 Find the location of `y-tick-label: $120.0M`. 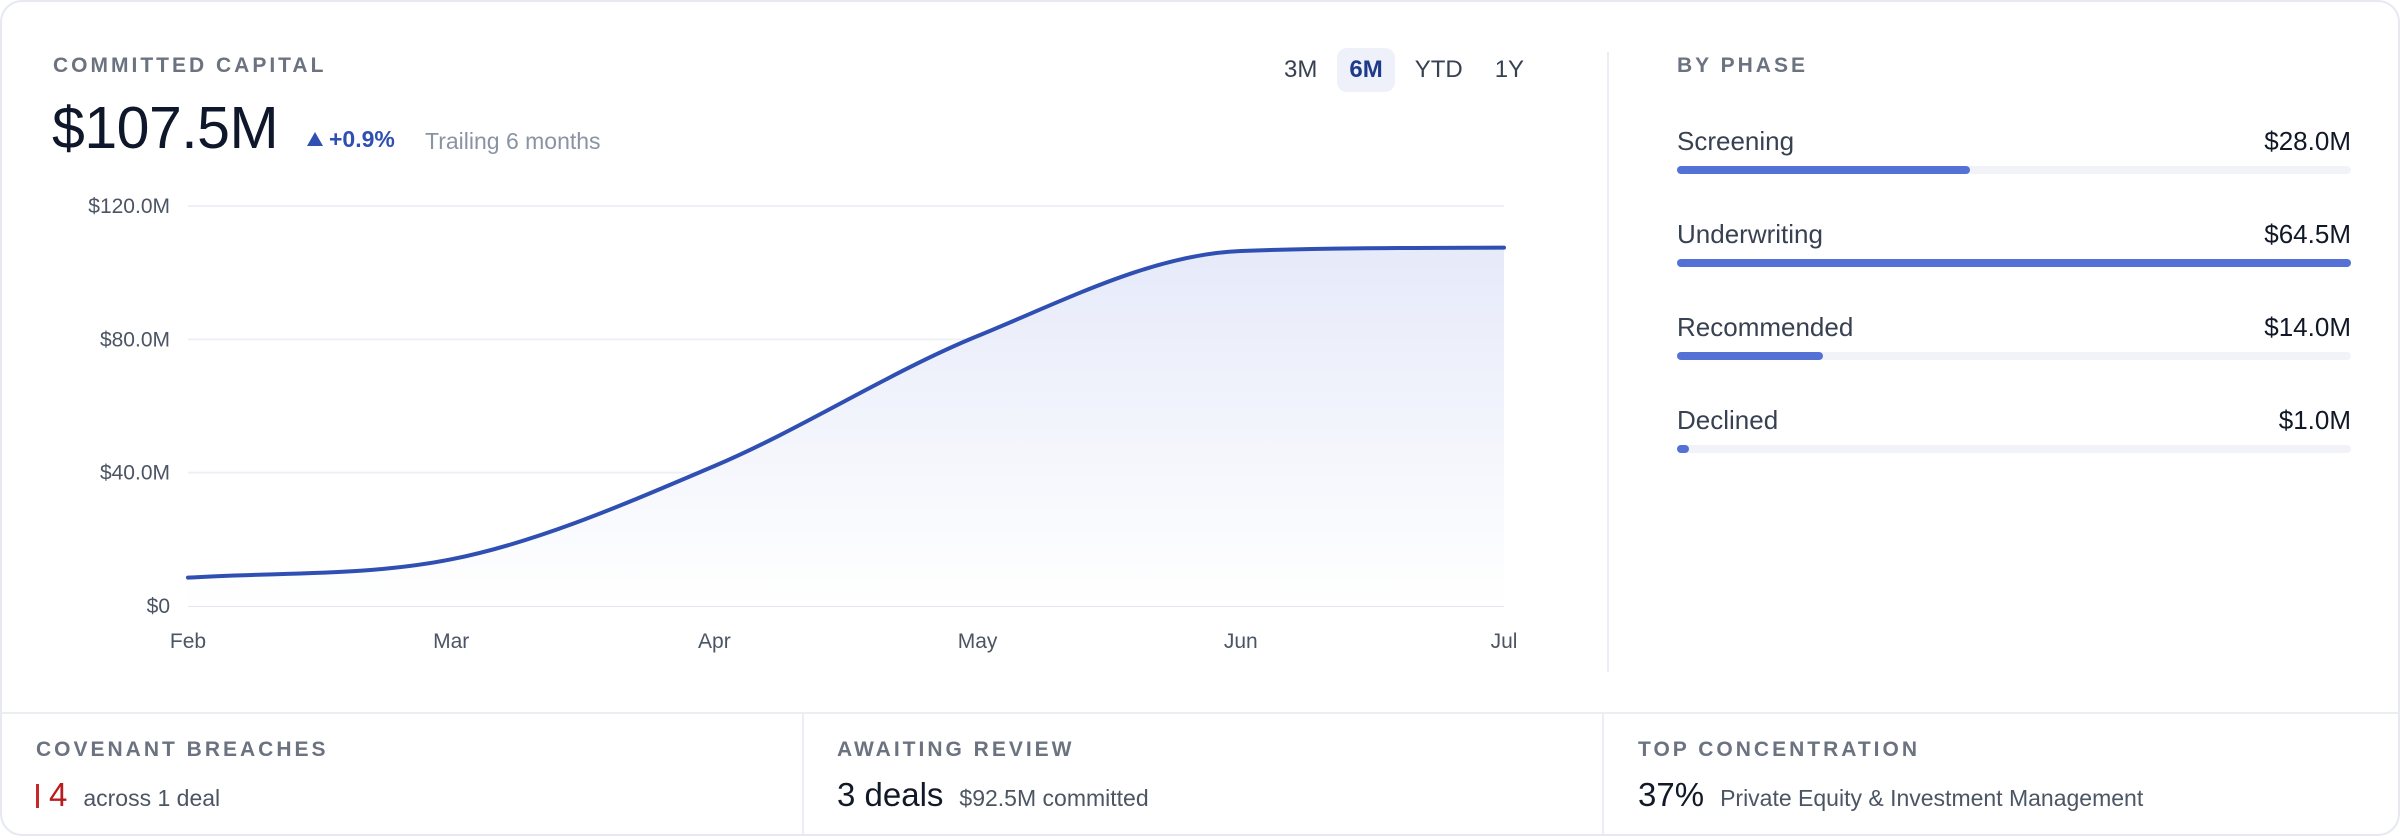

y-tick-label: $120.0M is located at coordinates (129, 206).